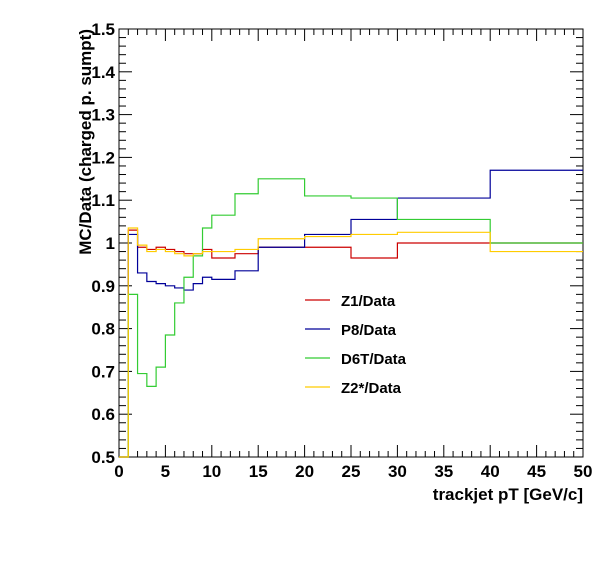 The image size is (596, 572). I want to click on y-tick-label: 0.9, so click(103, 286).